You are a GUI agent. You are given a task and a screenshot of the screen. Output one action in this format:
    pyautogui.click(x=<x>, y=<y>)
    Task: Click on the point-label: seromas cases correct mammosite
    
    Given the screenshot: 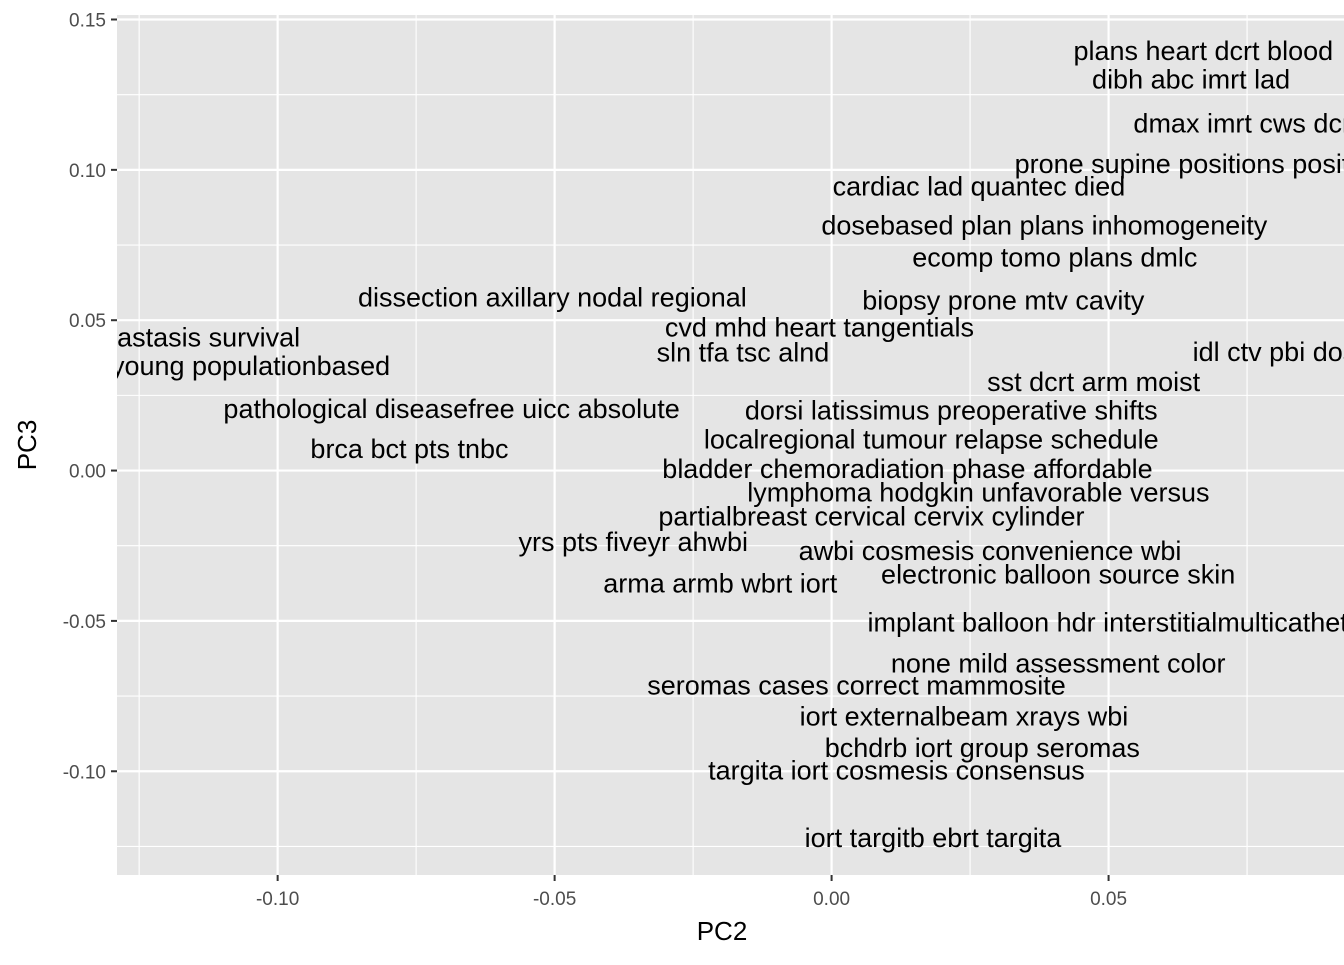 What is the action you would take?
    pyautogui.click(x=856, y=686)
    